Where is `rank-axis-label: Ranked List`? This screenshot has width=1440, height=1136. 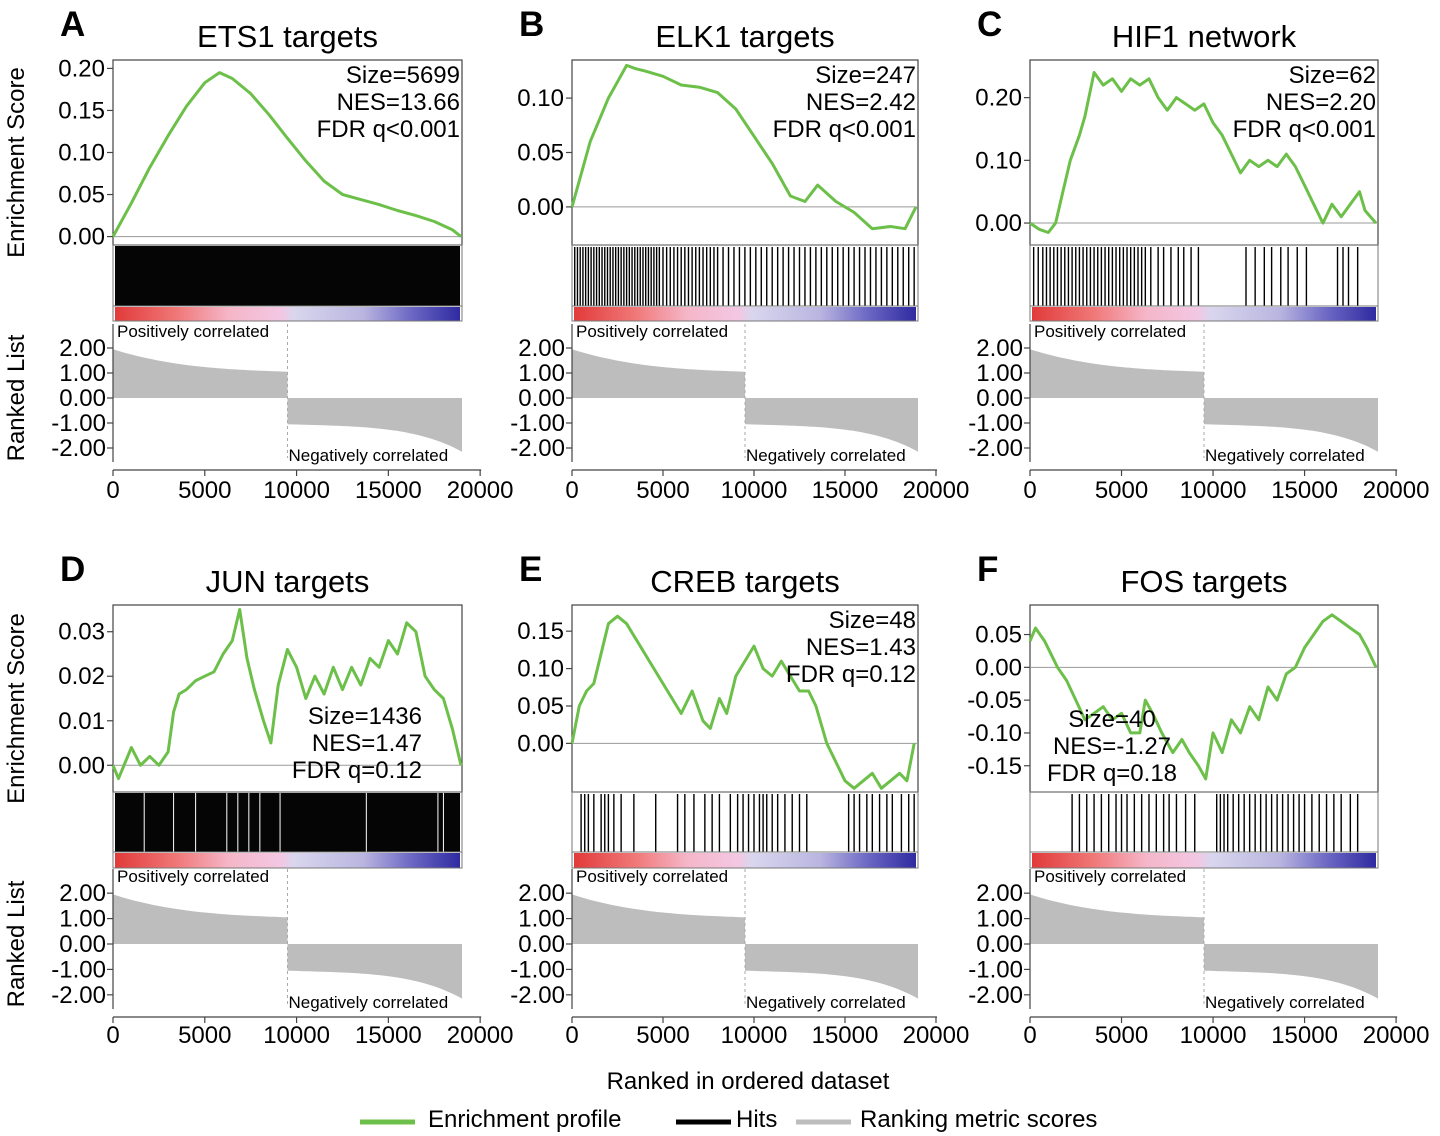
rank-axis-label: Ranked List is located at coordinates (16, 943).